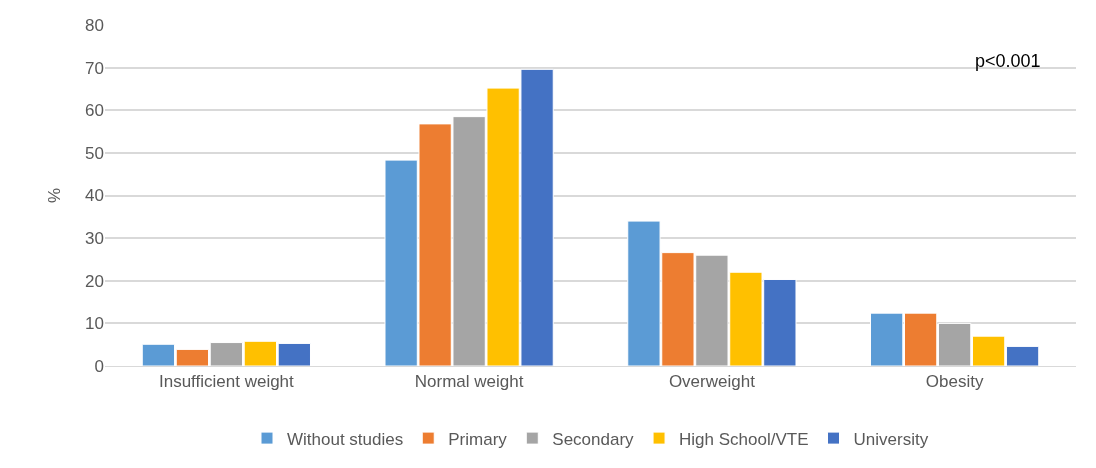 The width and height of the screenshot is (1096, 468). What do you see at coordinates (94, 324) in the screenshot?
I see `y-tick-label: 10` at bounding box center [94, 324].